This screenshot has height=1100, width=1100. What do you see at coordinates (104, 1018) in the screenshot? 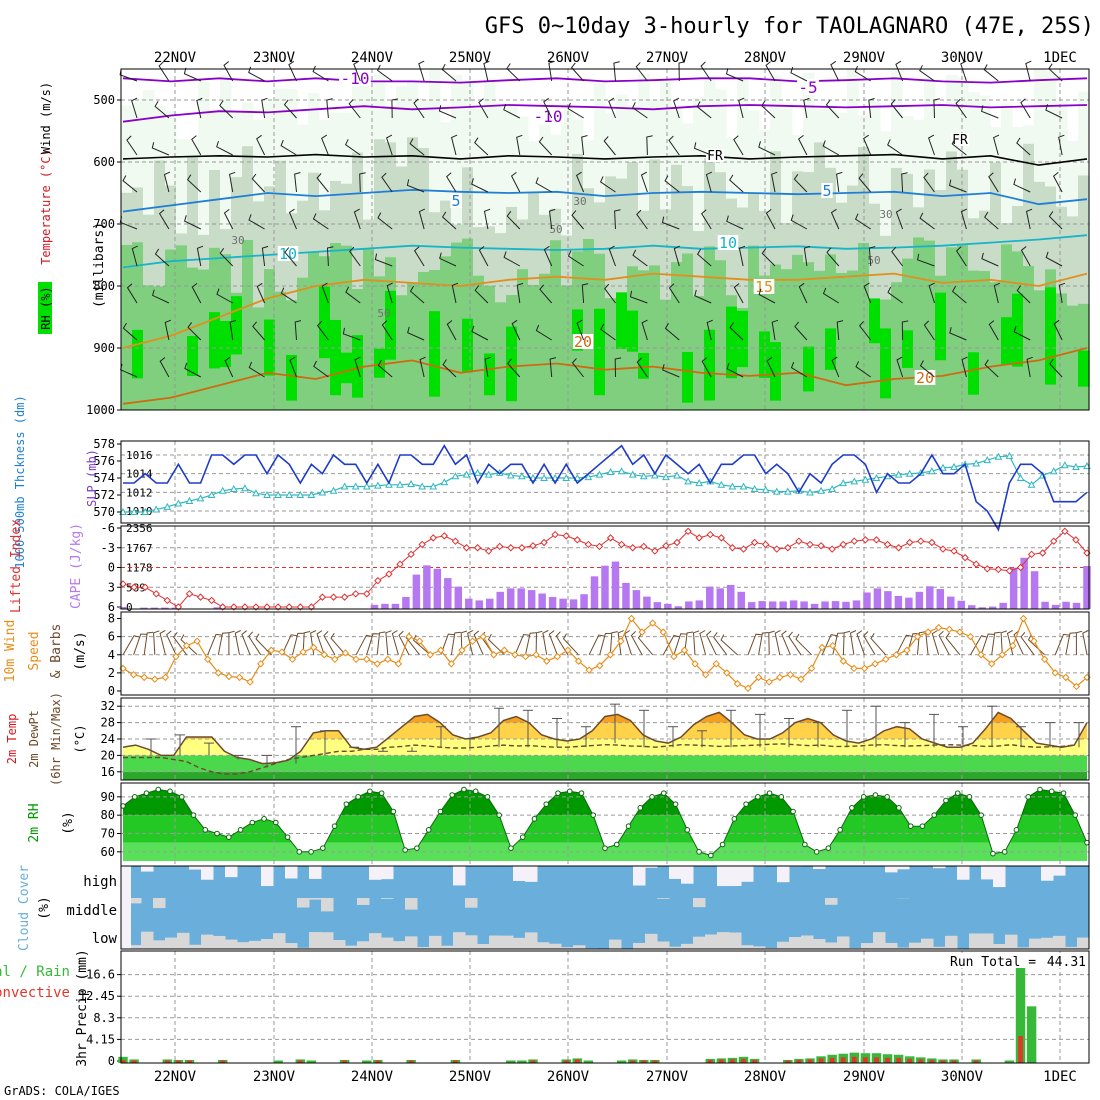
I see `y-tick-label: 8.3` at bounding box center [104, 1018].